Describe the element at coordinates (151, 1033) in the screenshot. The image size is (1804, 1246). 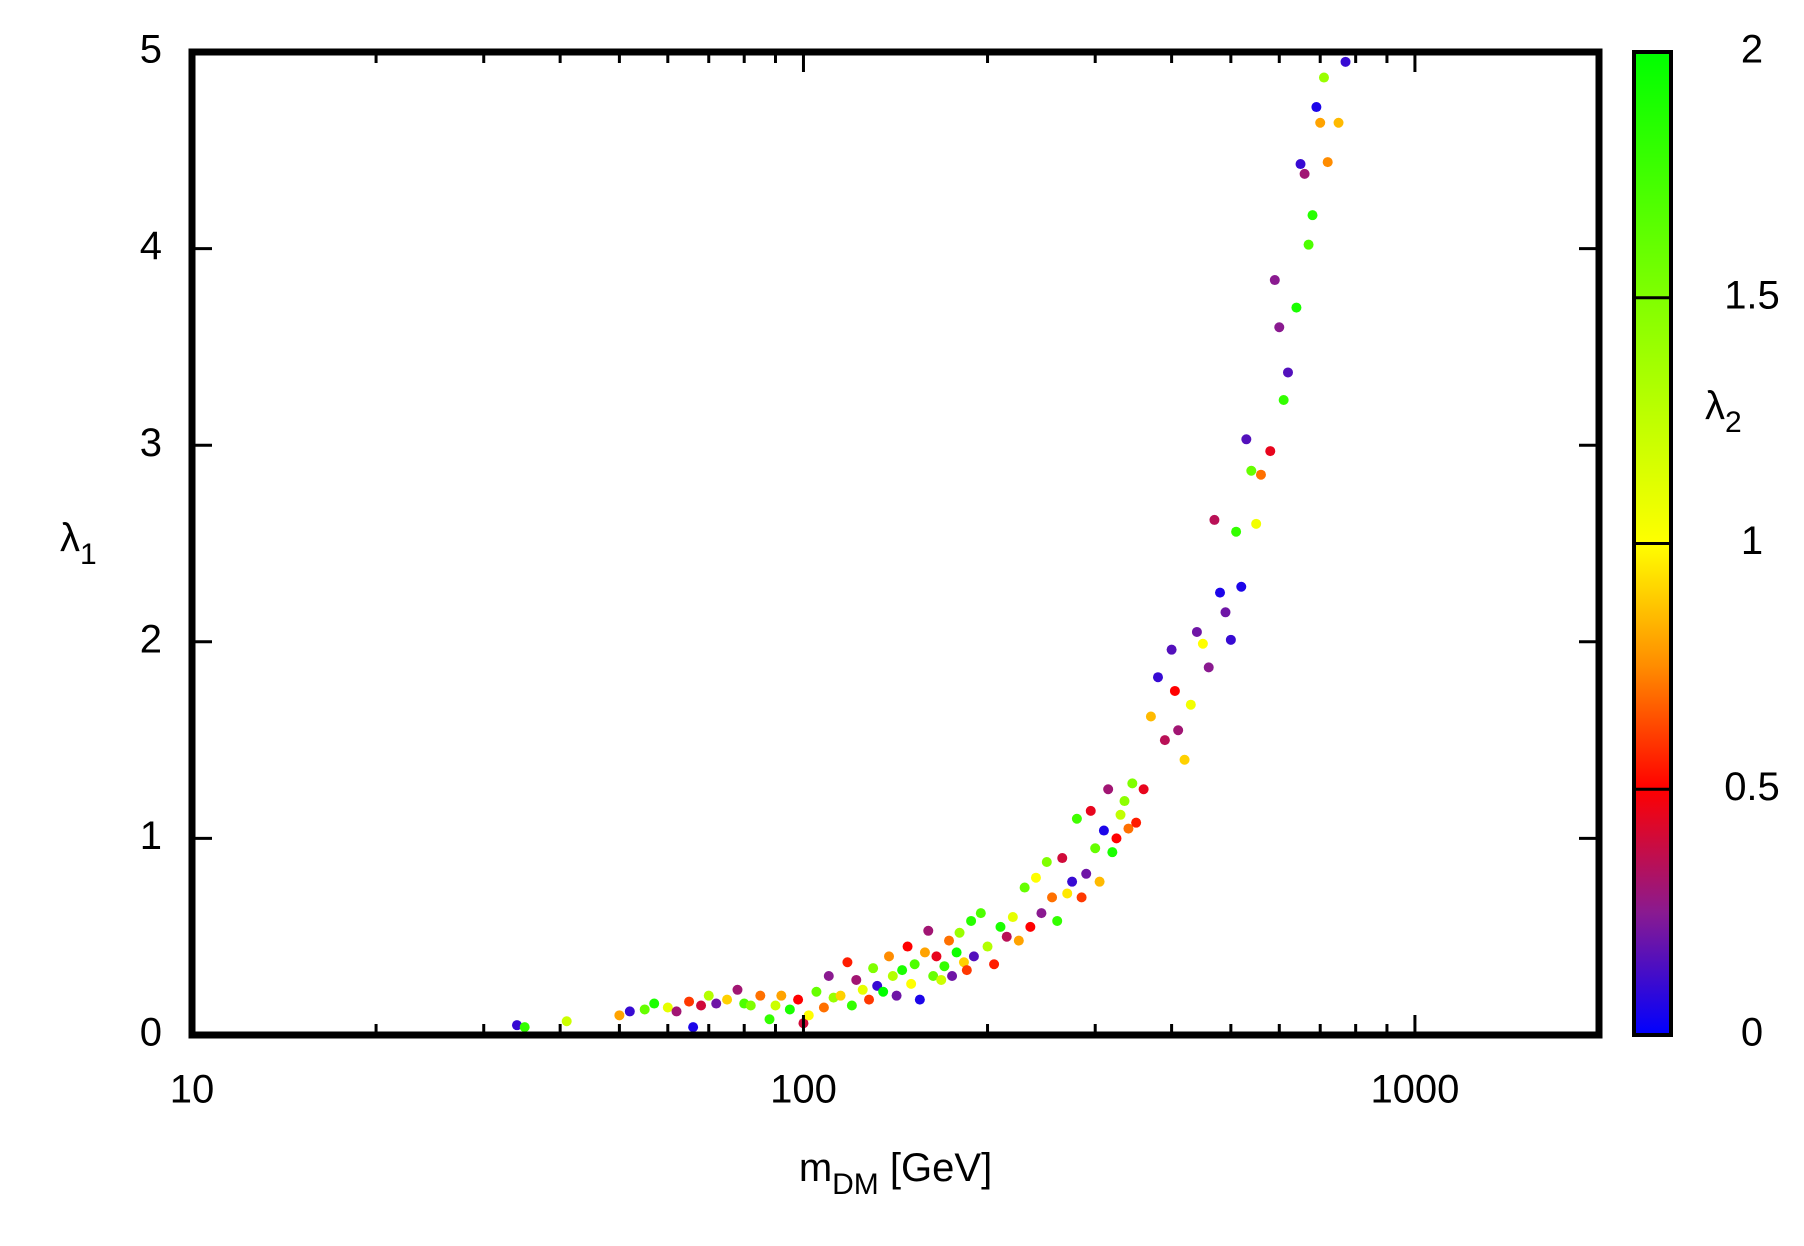
I see `y-tick-label: 0` at that location.